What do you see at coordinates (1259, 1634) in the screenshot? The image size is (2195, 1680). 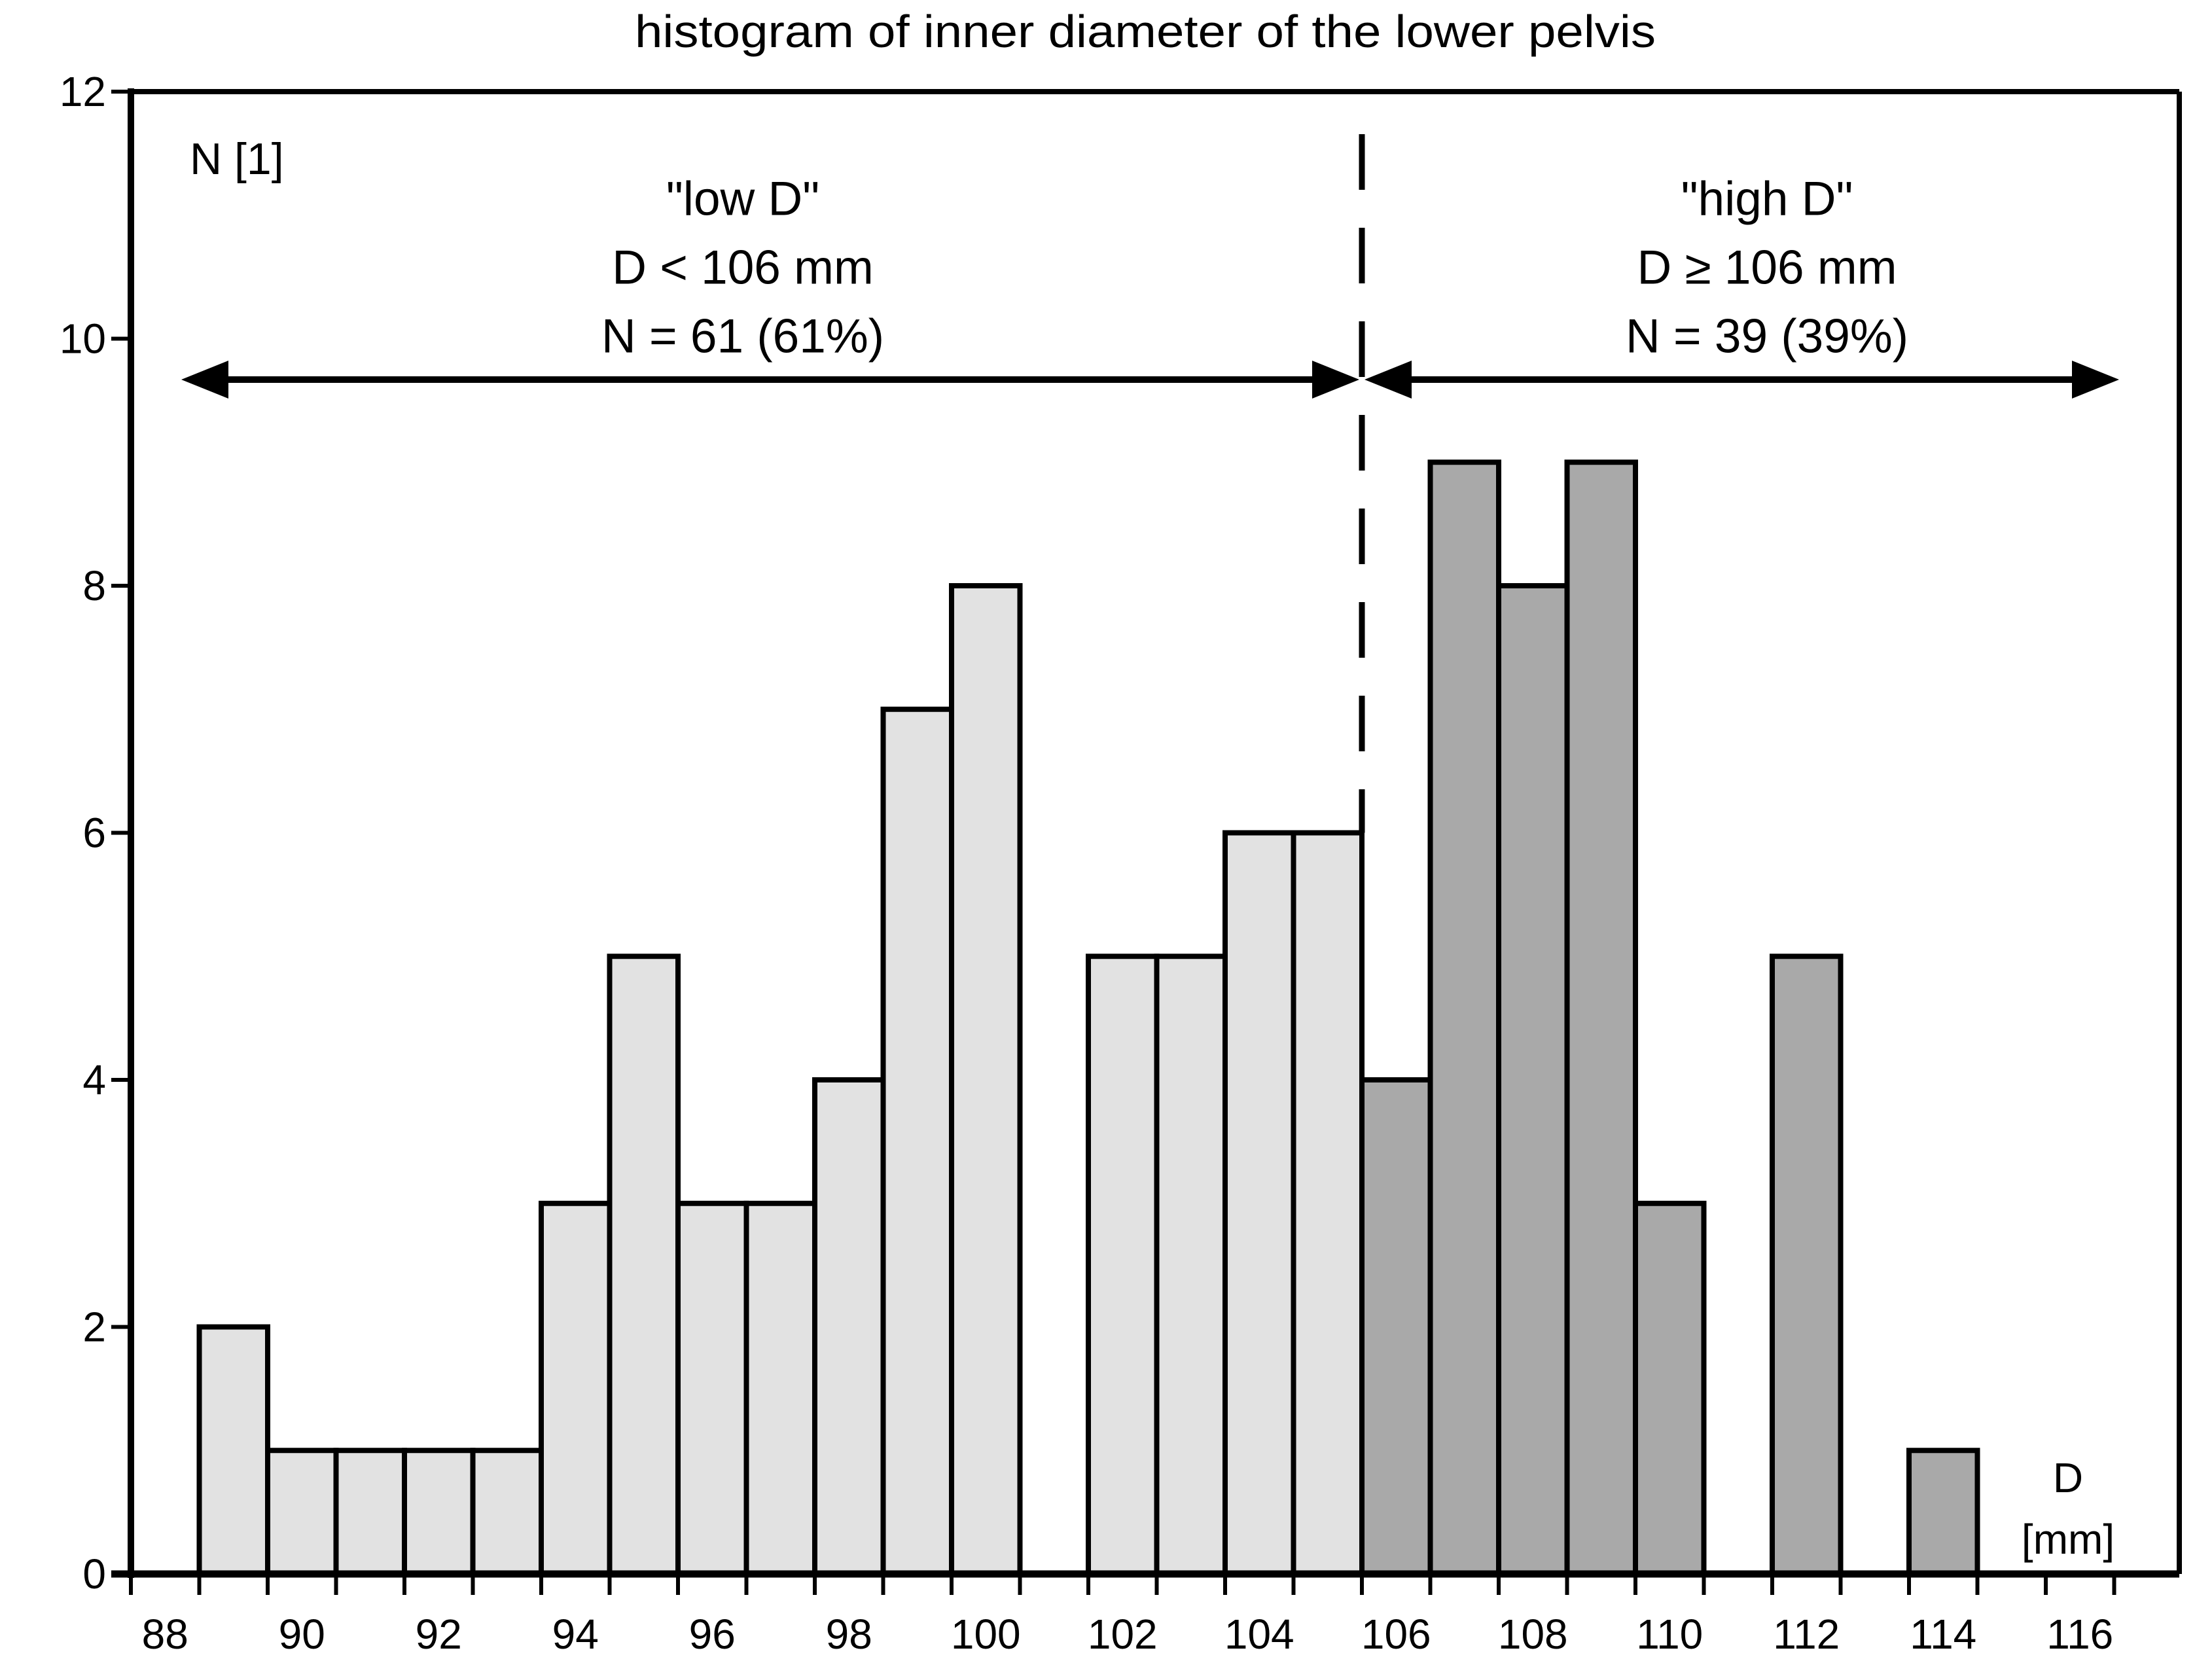 I see `x-tick-label-104: 104` at bounding box center [1259, 1634].